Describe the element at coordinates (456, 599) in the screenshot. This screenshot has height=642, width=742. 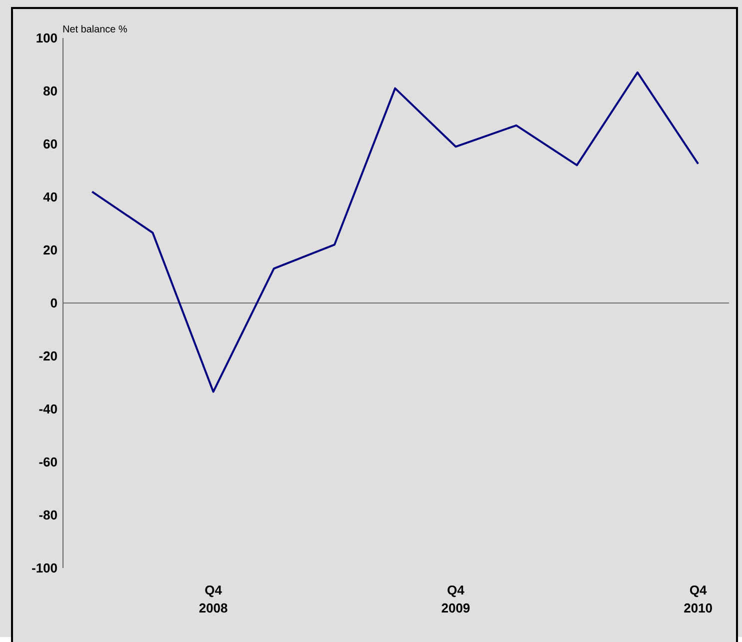
I see `x-tick-label: Q4 2009` at that location.